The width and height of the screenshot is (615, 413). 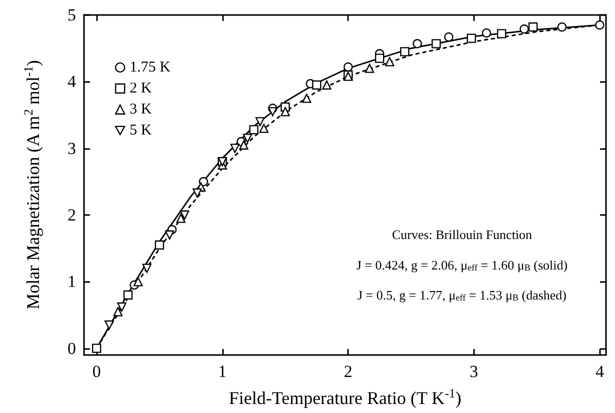 I want to click on x-tick-label: 3, so click(x=474, y=371).